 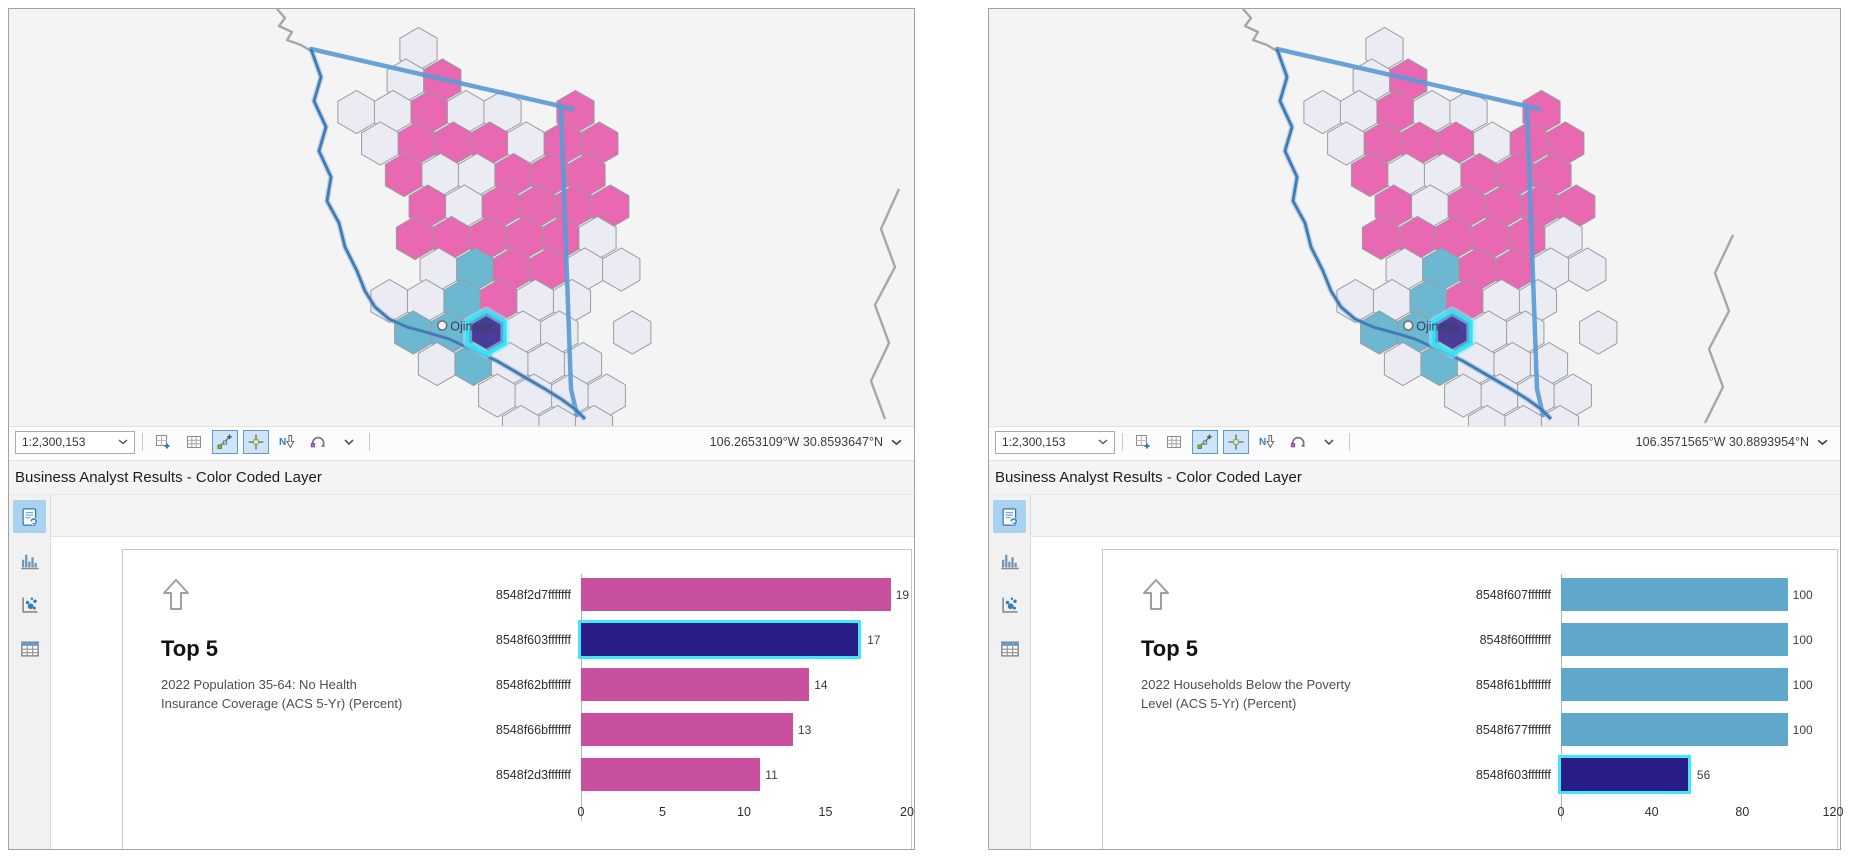 I want to click on x-tick-label: 0, so click(x=1561, y=812).